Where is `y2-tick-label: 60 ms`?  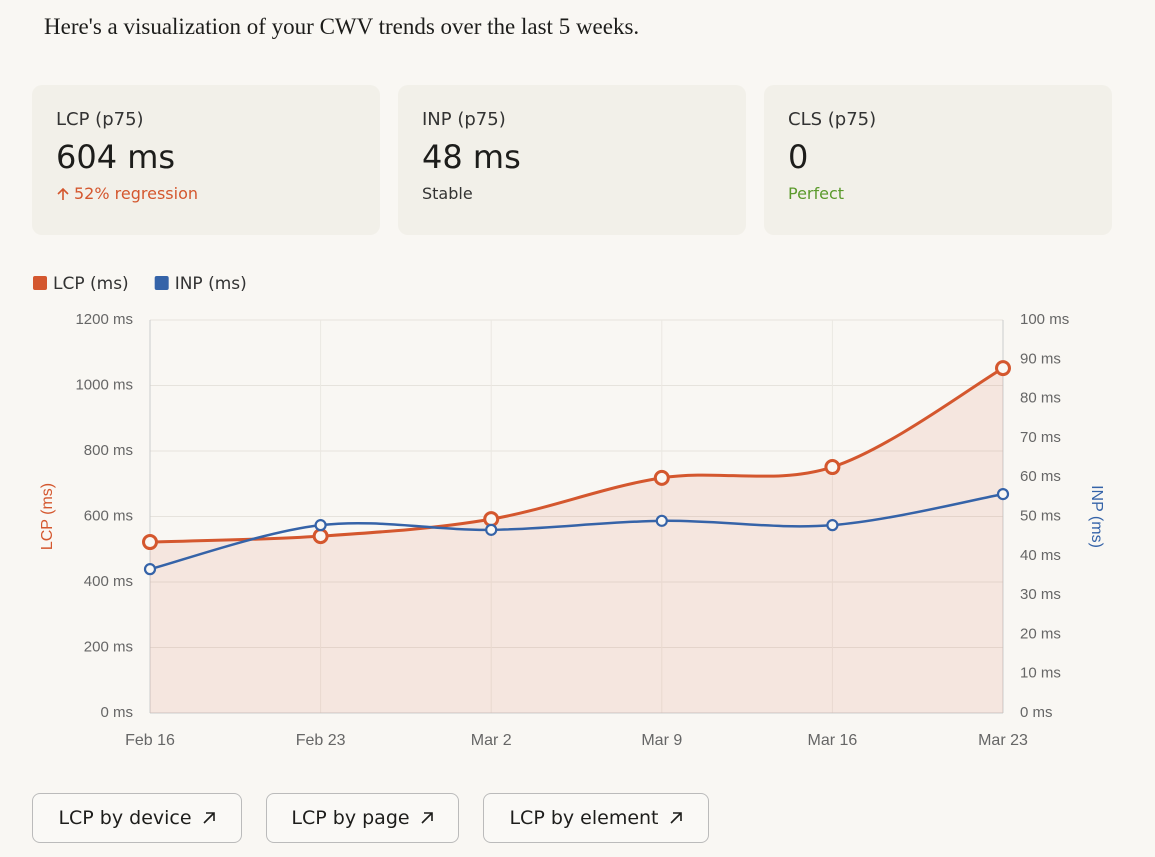
y2-tick-label: 60 ms is located at coordinates (1040, 476).